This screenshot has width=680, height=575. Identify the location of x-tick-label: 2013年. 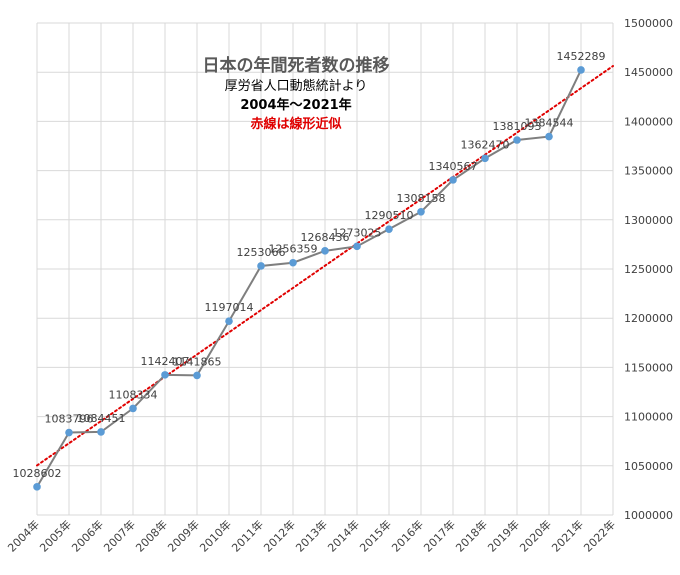
(311, 535).